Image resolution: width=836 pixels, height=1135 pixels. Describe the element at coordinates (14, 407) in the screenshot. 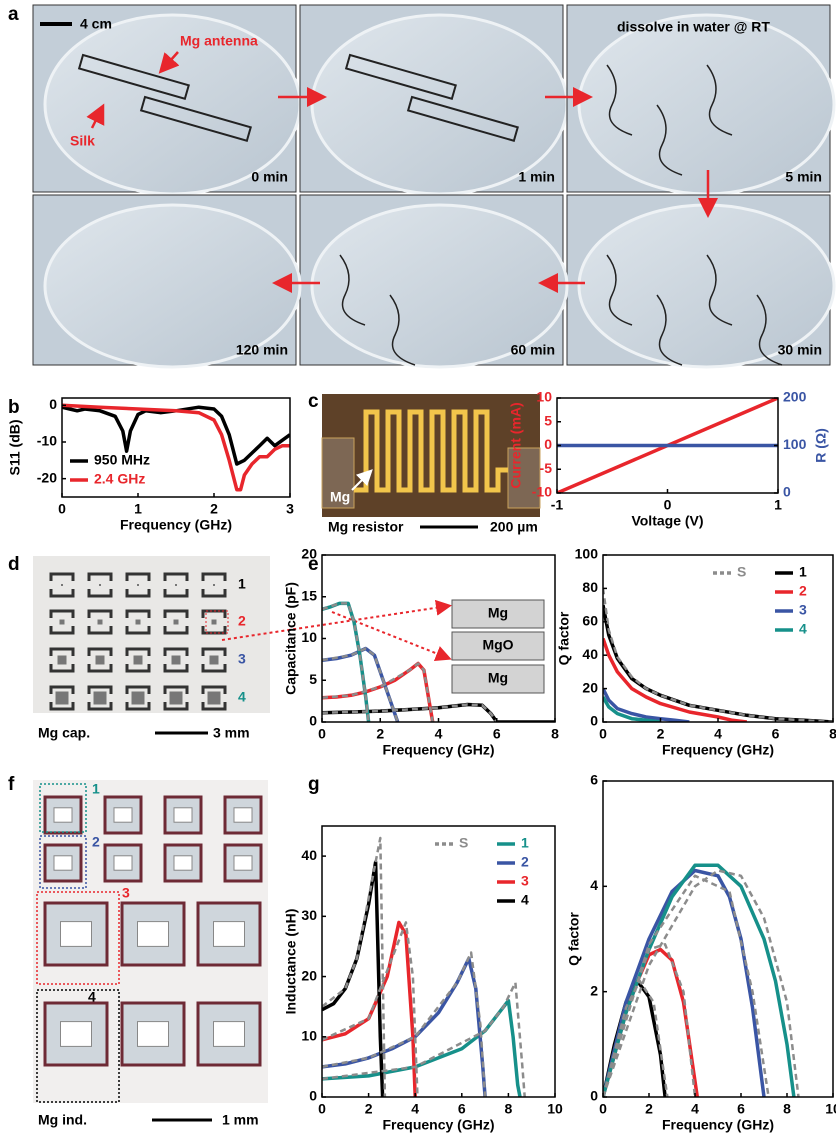

I see `label: b` at that location.